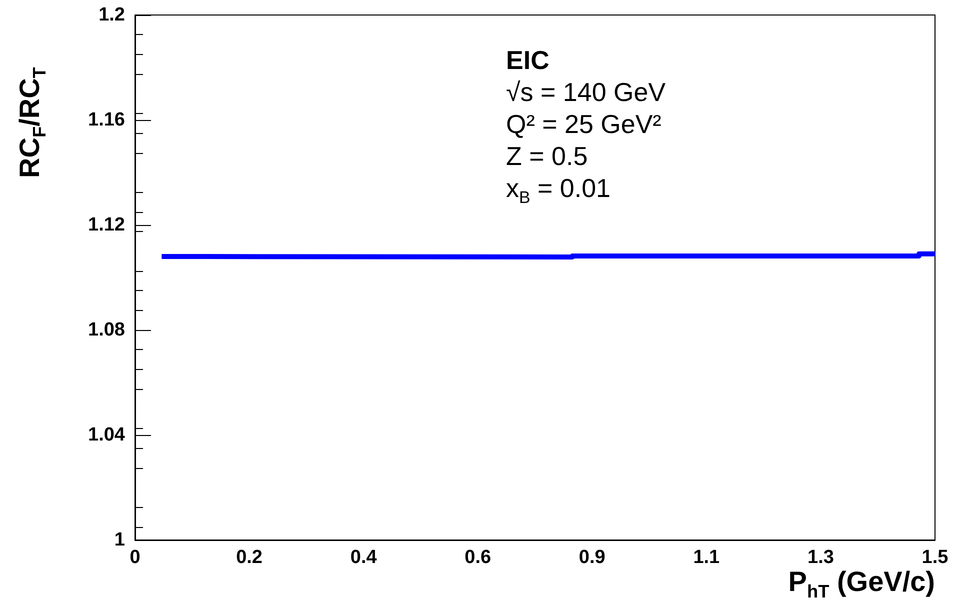 The height and width of the screenshot is (614, 972). Describe the element at coordinates (249, 557) in the screenshot. I see `x-tick-label: 0.2` at that location.